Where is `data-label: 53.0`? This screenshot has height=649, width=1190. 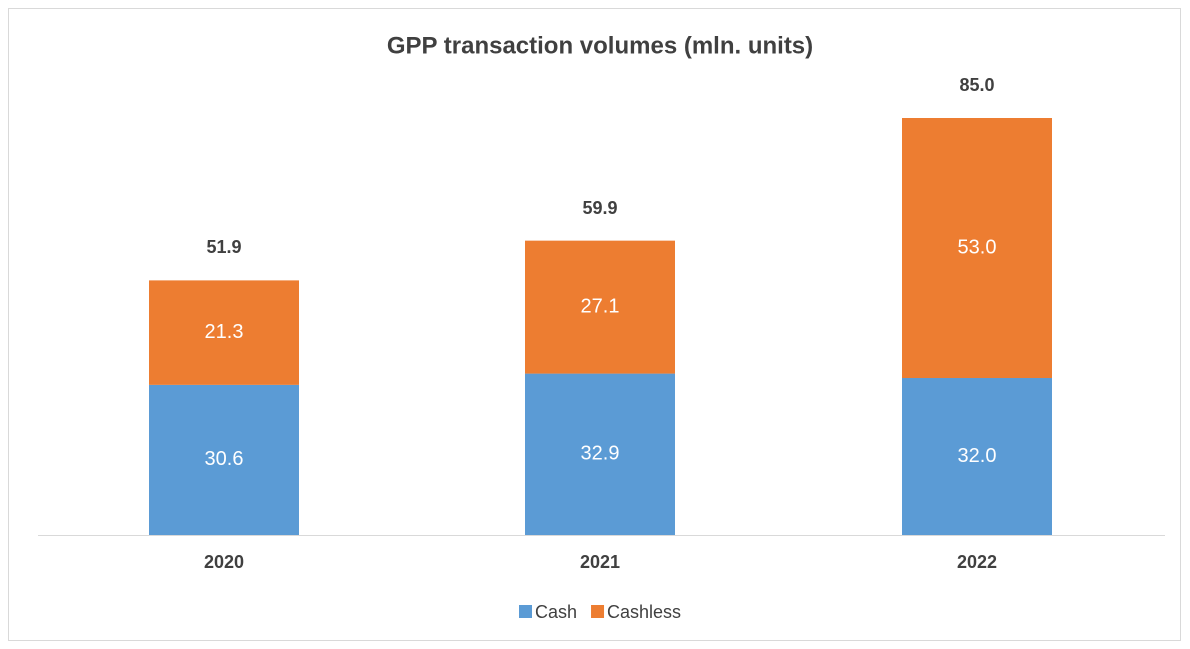
data-label: 53.0 is located at coordinates (977, 247).